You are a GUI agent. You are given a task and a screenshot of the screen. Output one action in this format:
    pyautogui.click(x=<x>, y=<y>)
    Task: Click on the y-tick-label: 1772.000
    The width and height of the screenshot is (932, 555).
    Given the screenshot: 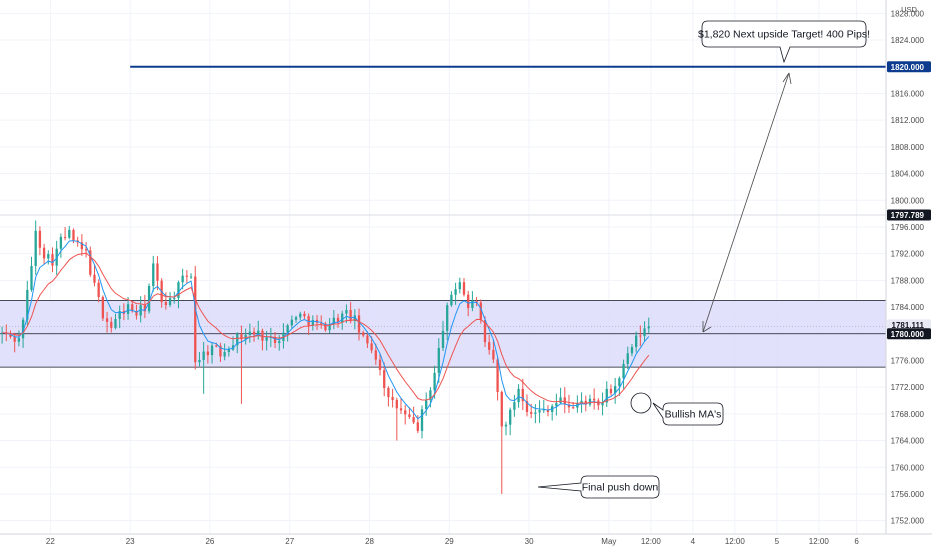 What is the action you would take?
    pyautogui.click(x=908, y=387)
    